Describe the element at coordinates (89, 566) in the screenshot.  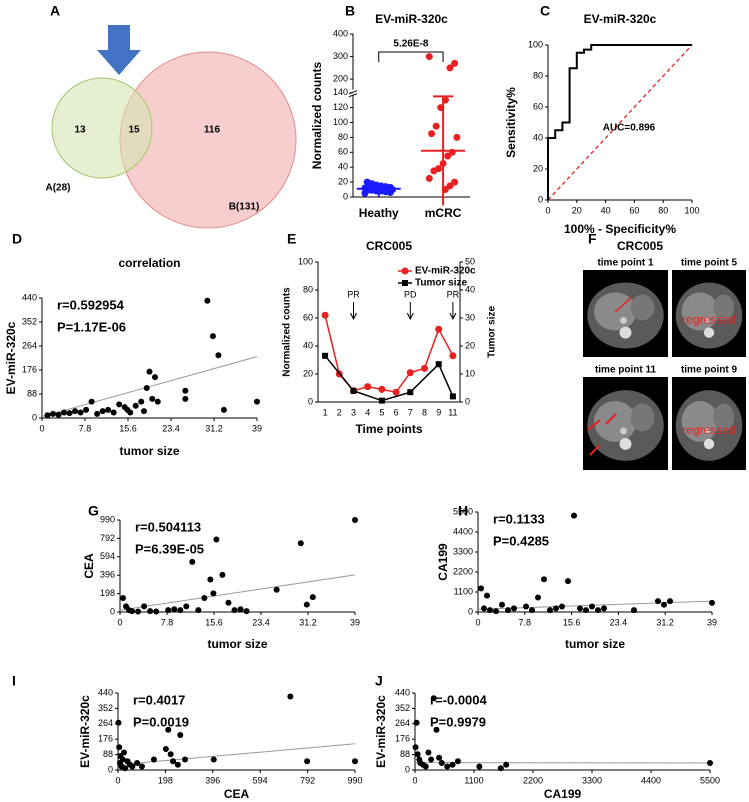
I see `y-axis-label: CEA` at that location.